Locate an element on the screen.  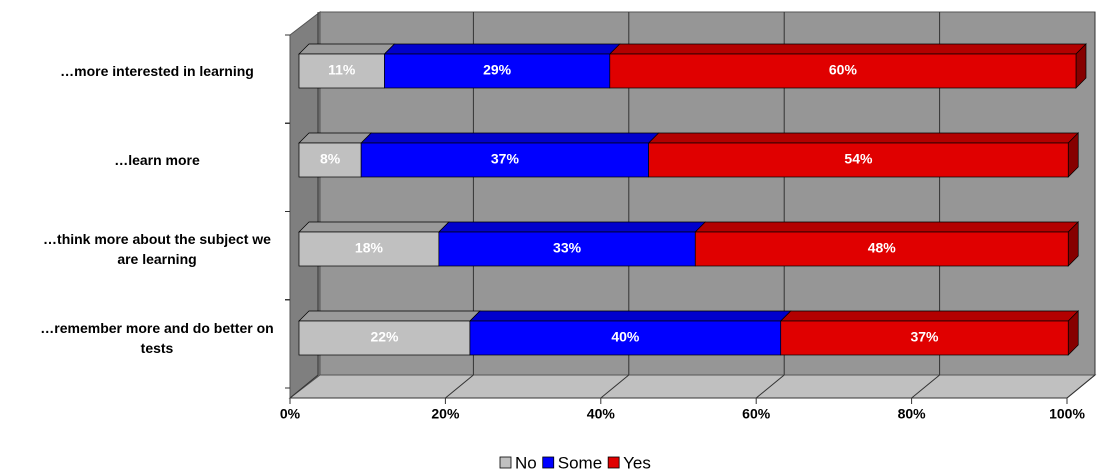
legend-label: Some is located at coordinates (580, 462).